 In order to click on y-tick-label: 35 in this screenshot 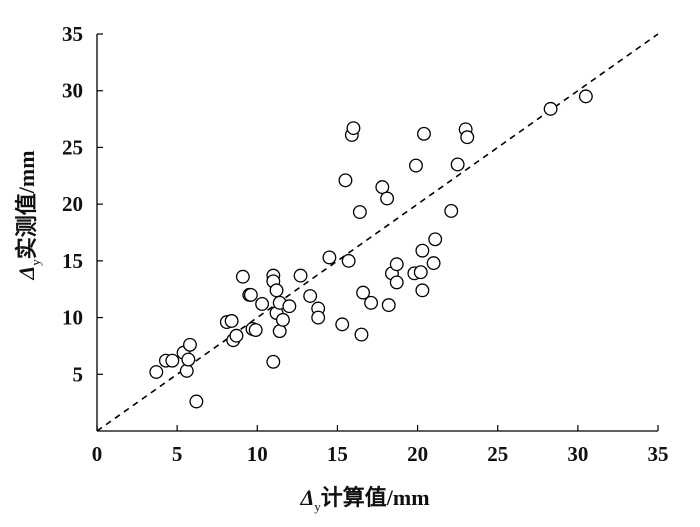, I will do `click(72, 34)`.